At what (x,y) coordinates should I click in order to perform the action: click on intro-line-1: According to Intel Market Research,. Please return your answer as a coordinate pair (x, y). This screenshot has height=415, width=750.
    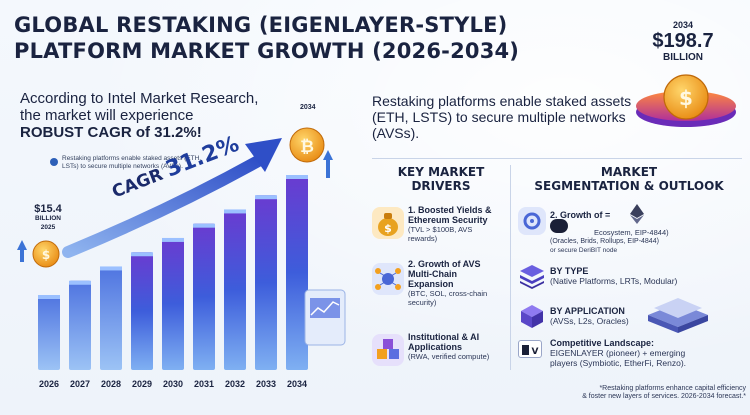
    Looking at the image, I should click on (139, 98).